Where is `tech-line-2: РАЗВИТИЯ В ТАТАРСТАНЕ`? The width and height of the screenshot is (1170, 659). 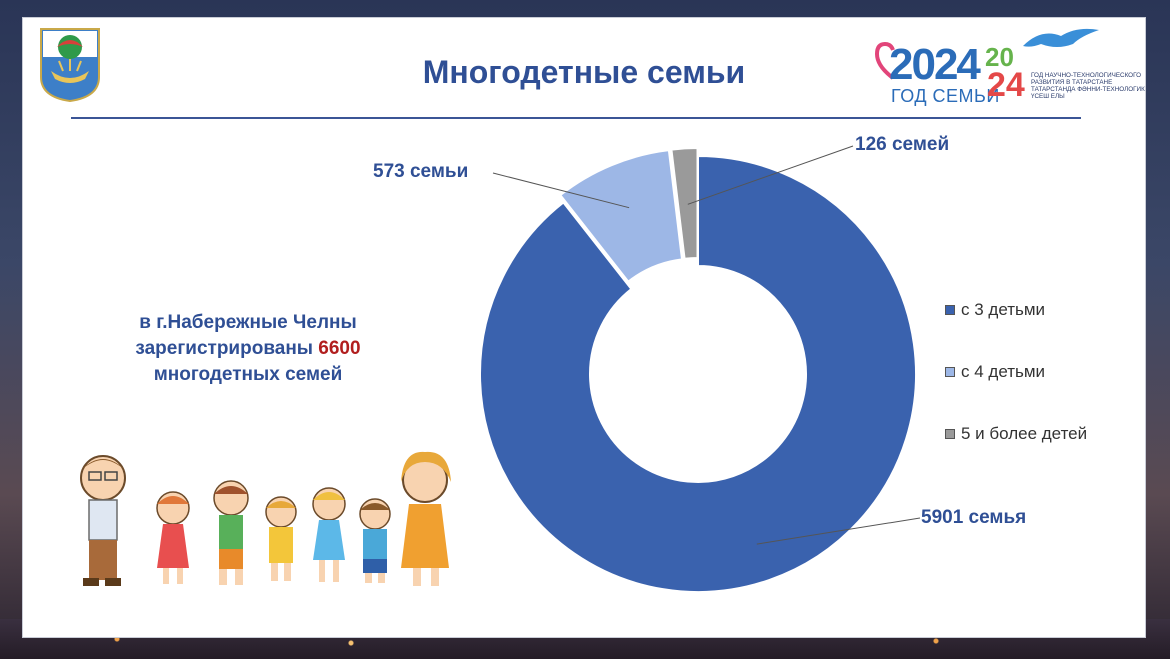 tech-line-2: РАЗВИТИЯ В ТАТАРСТАНЕ is located at coordinates (1072, 82).